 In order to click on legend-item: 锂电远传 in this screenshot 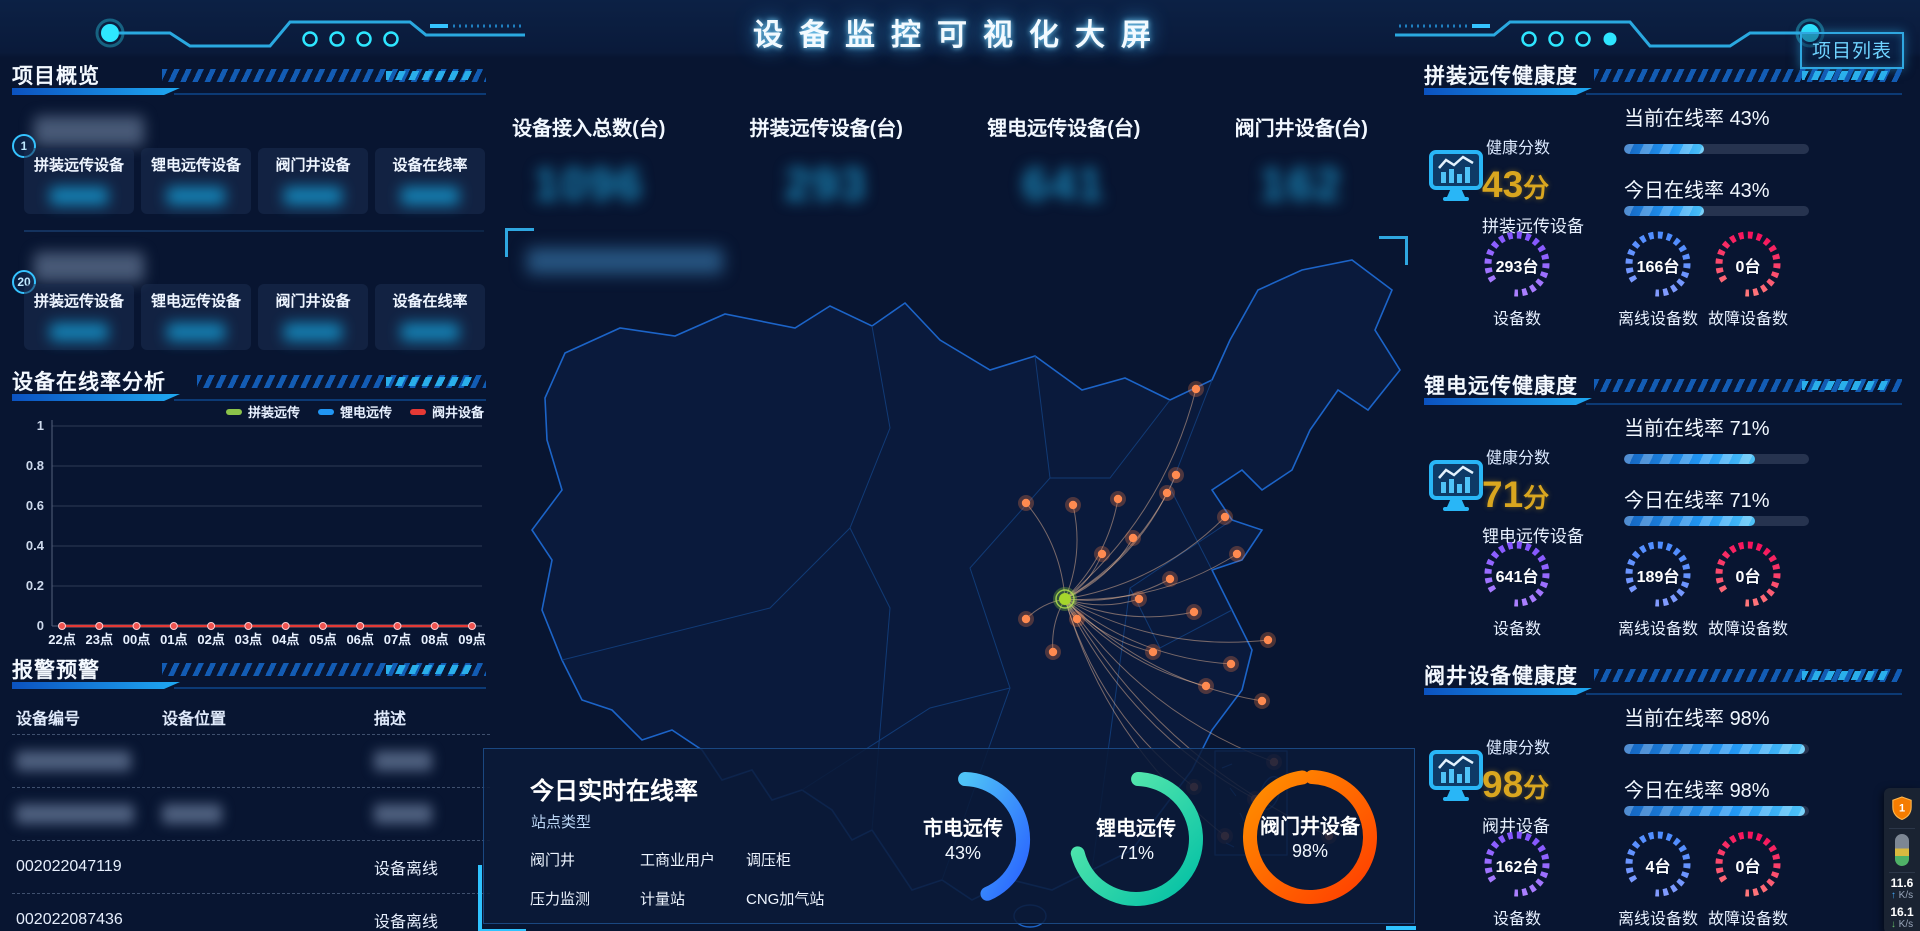, I will do `click(354, 411)`.